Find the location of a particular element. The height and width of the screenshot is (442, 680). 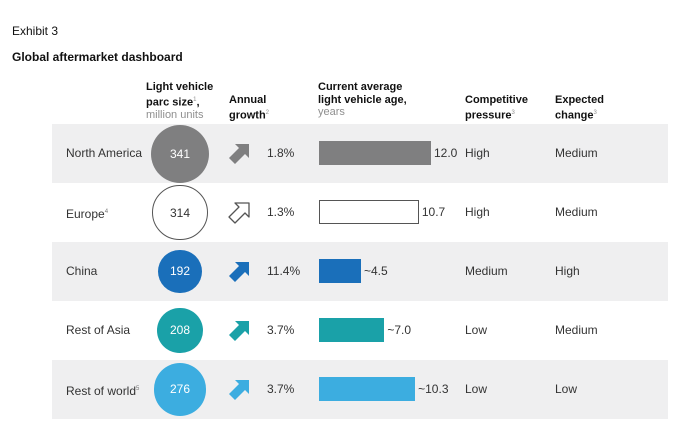

header-change-sup: 3 is located at coordinates (595, 112).